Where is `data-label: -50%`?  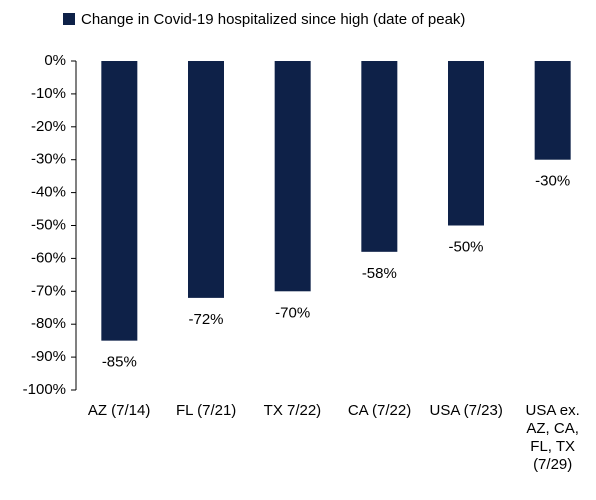 data-label: -50% is located at coordinates (465, 246).